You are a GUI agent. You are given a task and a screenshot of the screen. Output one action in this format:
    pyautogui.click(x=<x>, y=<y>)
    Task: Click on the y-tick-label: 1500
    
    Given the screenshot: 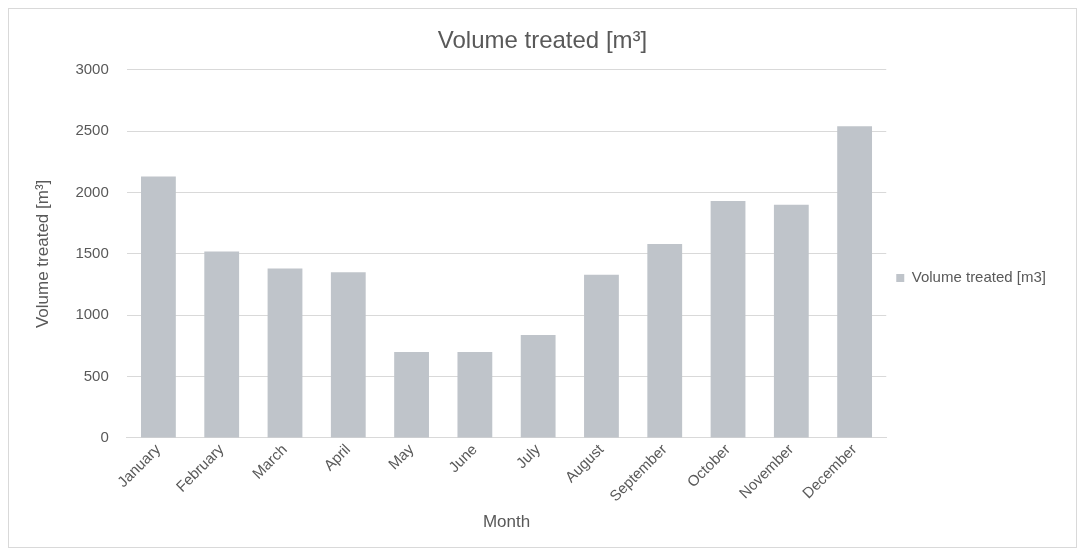 What is the action you would take?
    pyautogui.click(x=92, y=253)
    